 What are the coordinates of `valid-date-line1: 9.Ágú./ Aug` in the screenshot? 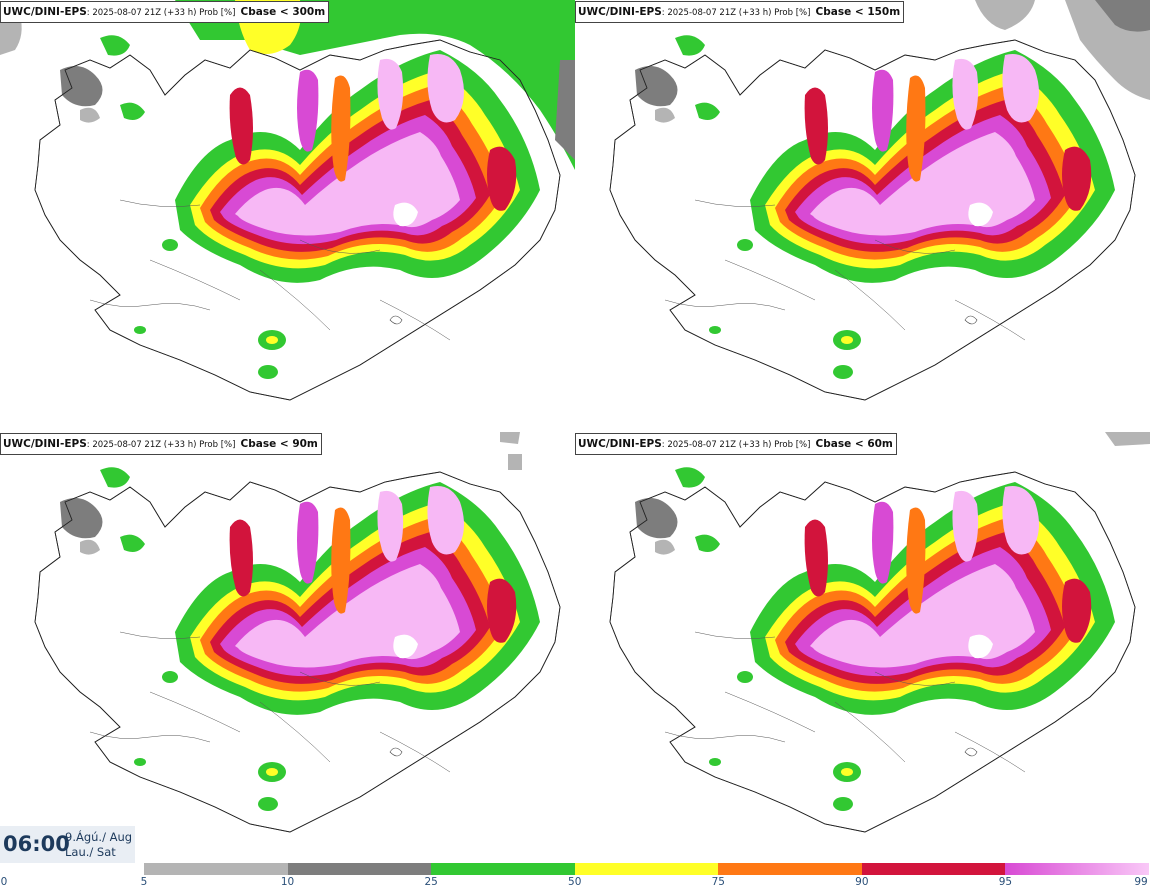 It's located at (99, 837).